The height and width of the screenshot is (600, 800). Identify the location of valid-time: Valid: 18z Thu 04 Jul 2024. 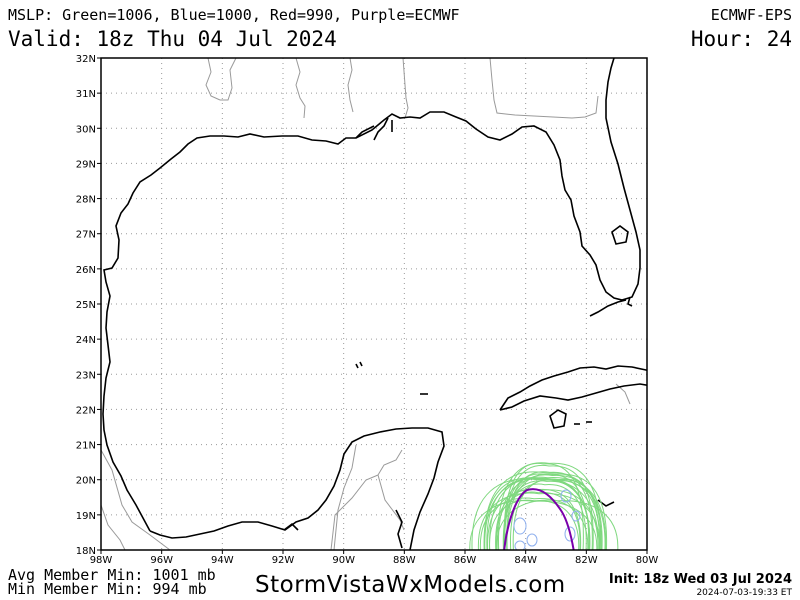
(172, 39).